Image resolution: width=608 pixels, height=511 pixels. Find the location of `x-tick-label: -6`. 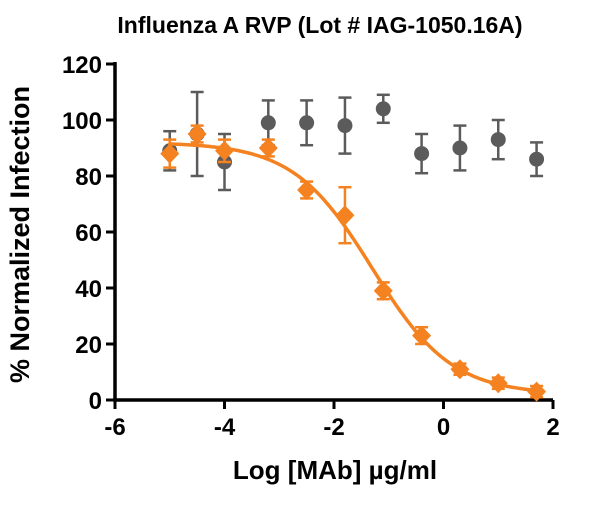

x-tick-label: -6 is located at coordinates (114, 427).